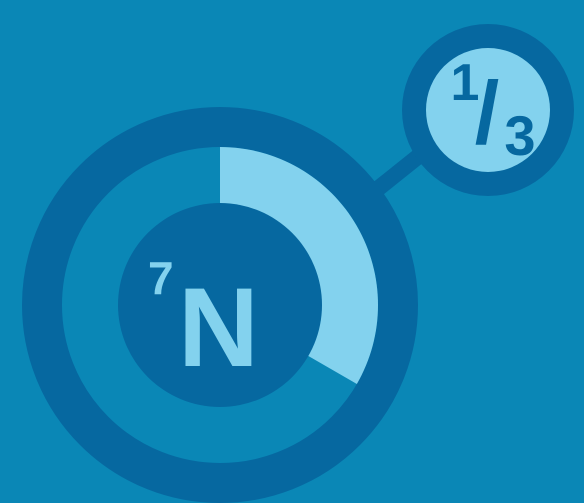 Image resolution: width=584 pixels, height=503 pixels. What do you see at coordinates (465, 83) in the screenshot?
I see `fraction-numerator: 1` at bounding box center [465, 83].